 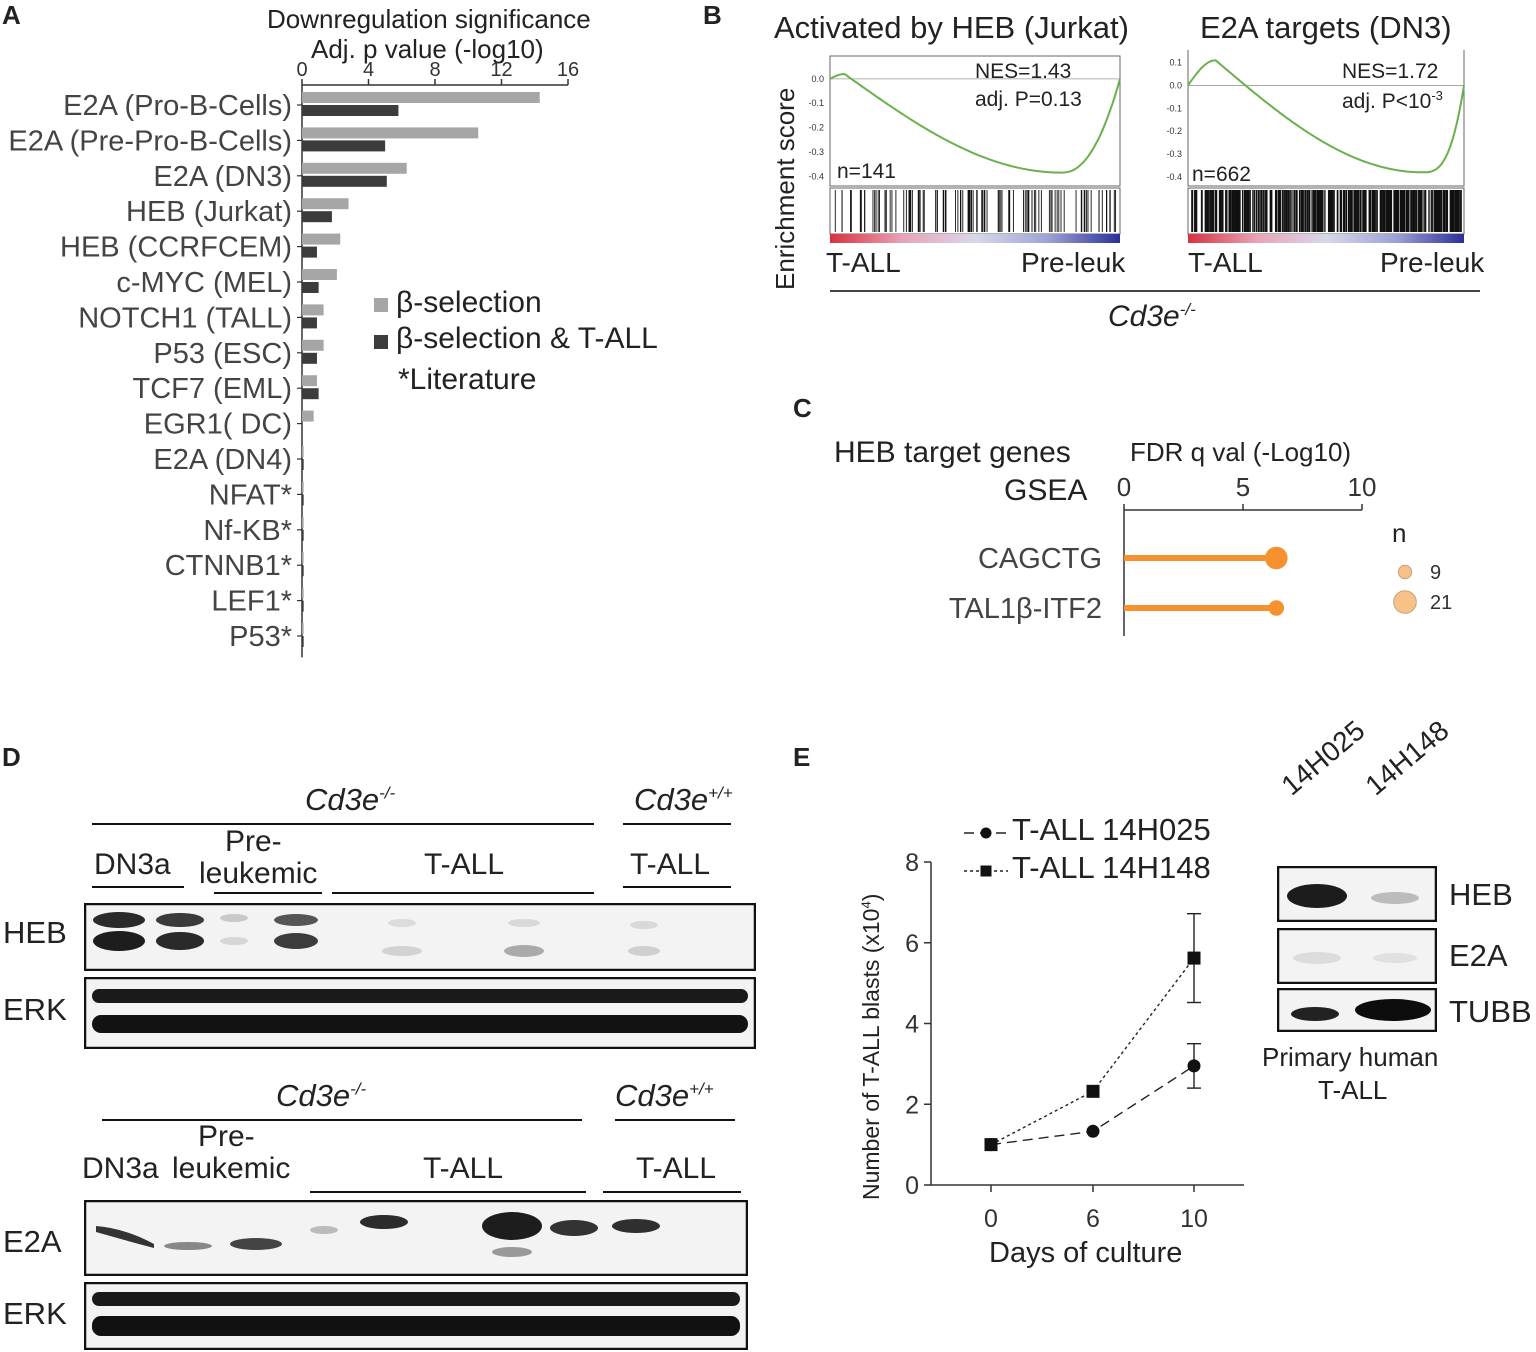 I want to click on blot-e-heb-membrane, so click(x=1357, y=894).